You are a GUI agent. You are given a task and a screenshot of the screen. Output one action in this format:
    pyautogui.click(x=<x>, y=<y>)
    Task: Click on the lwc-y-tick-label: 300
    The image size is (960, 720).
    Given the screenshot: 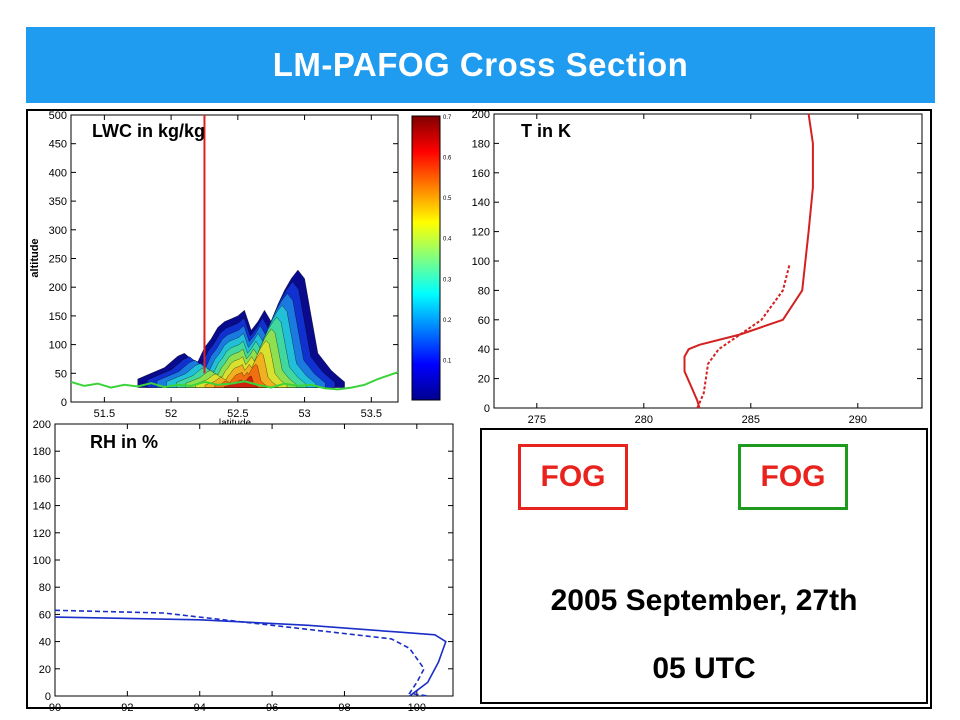 What is the action you would take?
    pyautogui.click(x=58, y=231)
    